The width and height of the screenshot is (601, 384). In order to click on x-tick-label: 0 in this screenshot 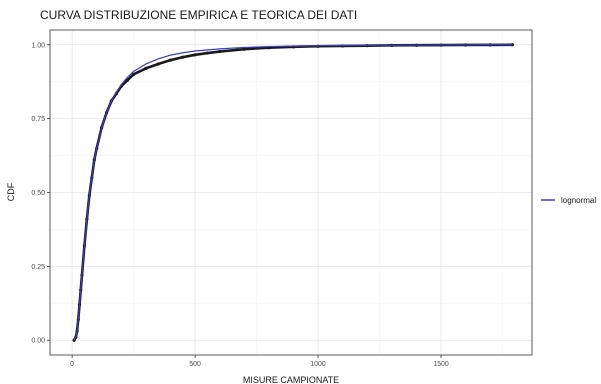, I will do `click(72, 364)`.